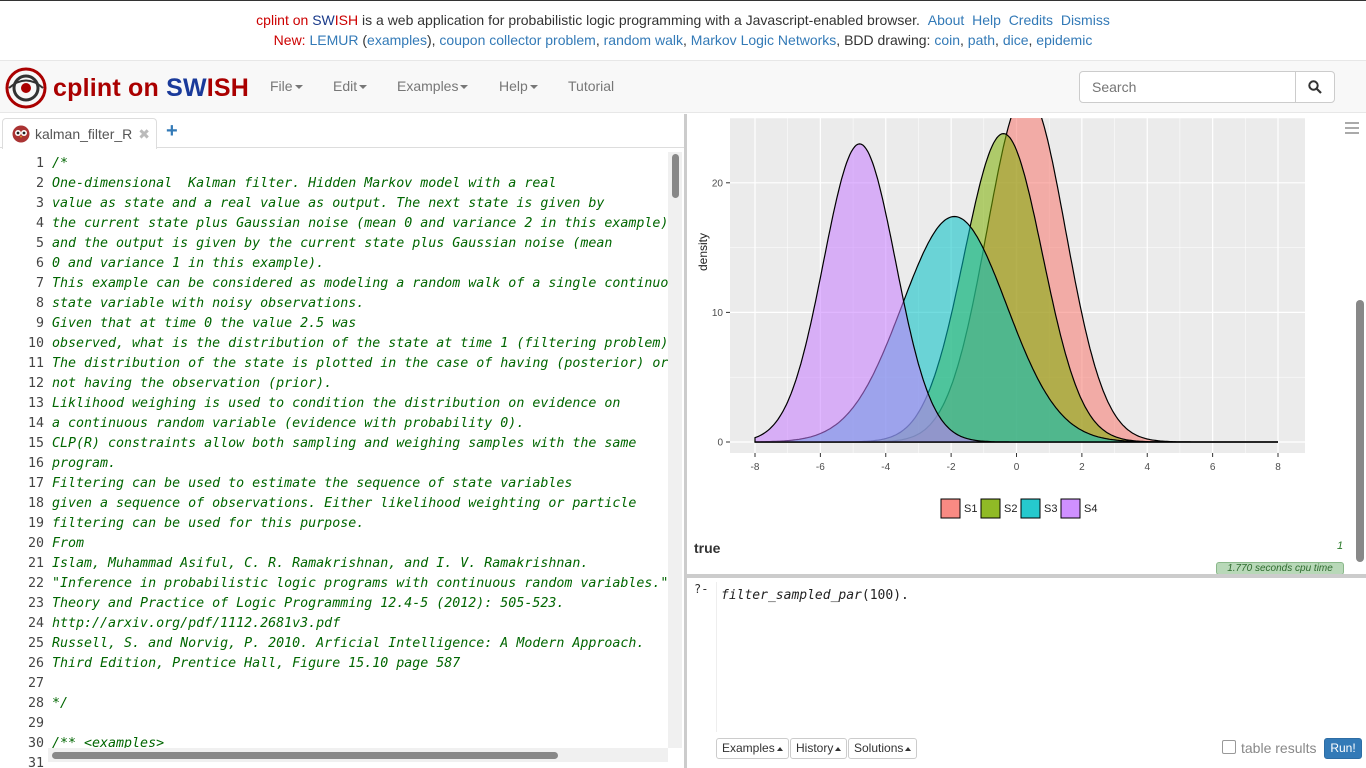 The image size is (1366, 768). Describe the element at coordinates (1016, 293) in the screenshot. I see `density-area-s4` at that location.